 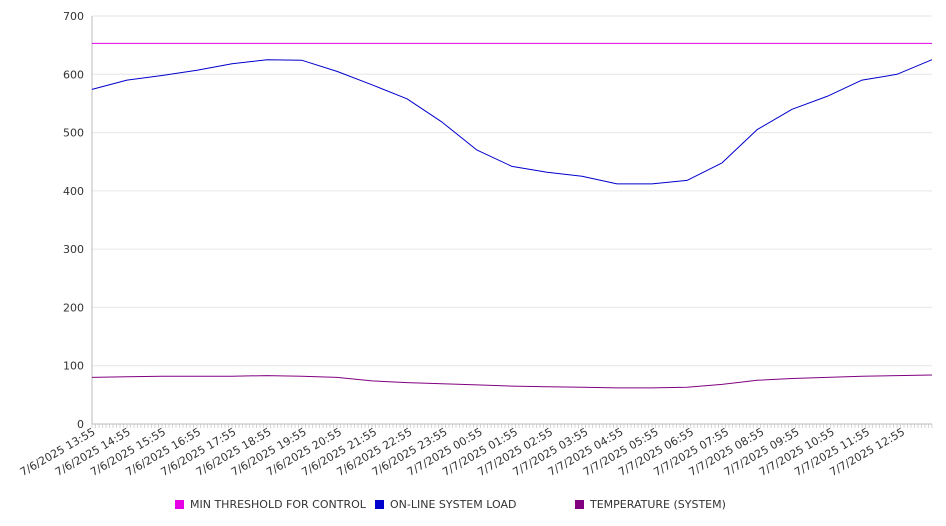 I want to click on y-tick-label: 500, so click(x=73, y=133).